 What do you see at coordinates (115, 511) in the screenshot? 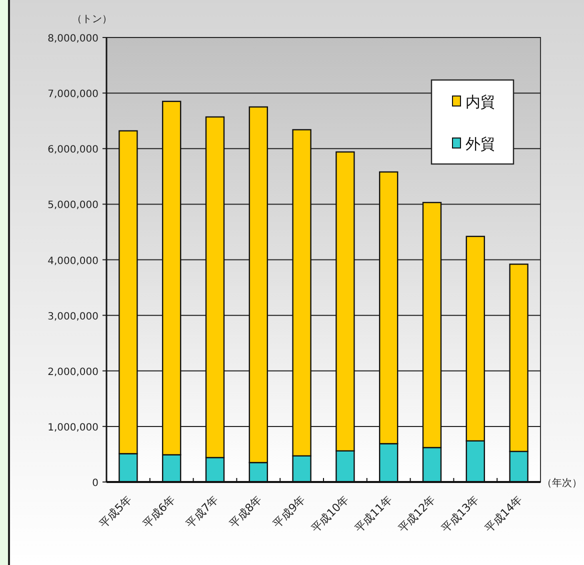
I see `x-tick-label: 平成5年` at bounding box center [115, 511].